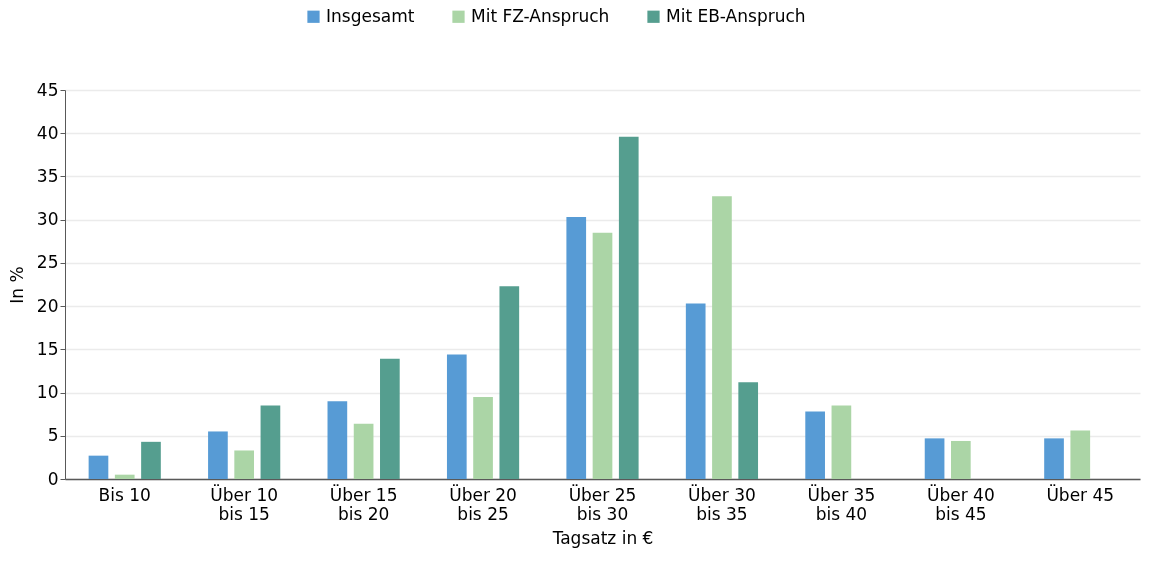 This screenshot has width=1170, height=583. Describe the element at coordinates (960, 503) in the screenshot. I see `x-tick-label: Über 40 bis 45` at that location.